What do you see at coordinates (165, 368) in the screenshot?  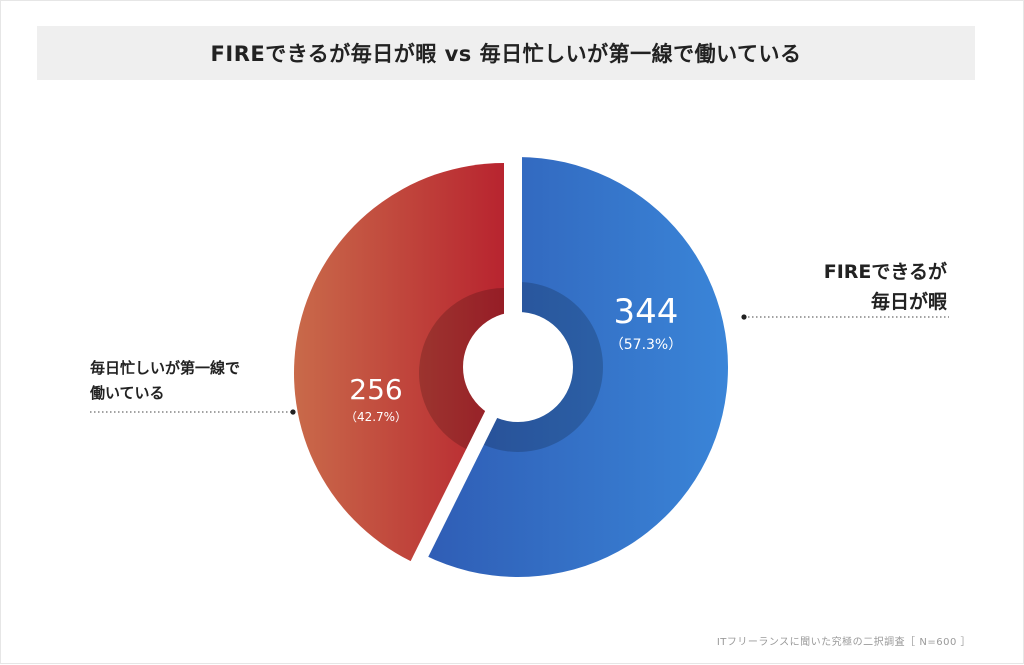 I see `slice-label-busy-line-1: 毎日忙しいが第一線で` at bounding box center [165, 368].